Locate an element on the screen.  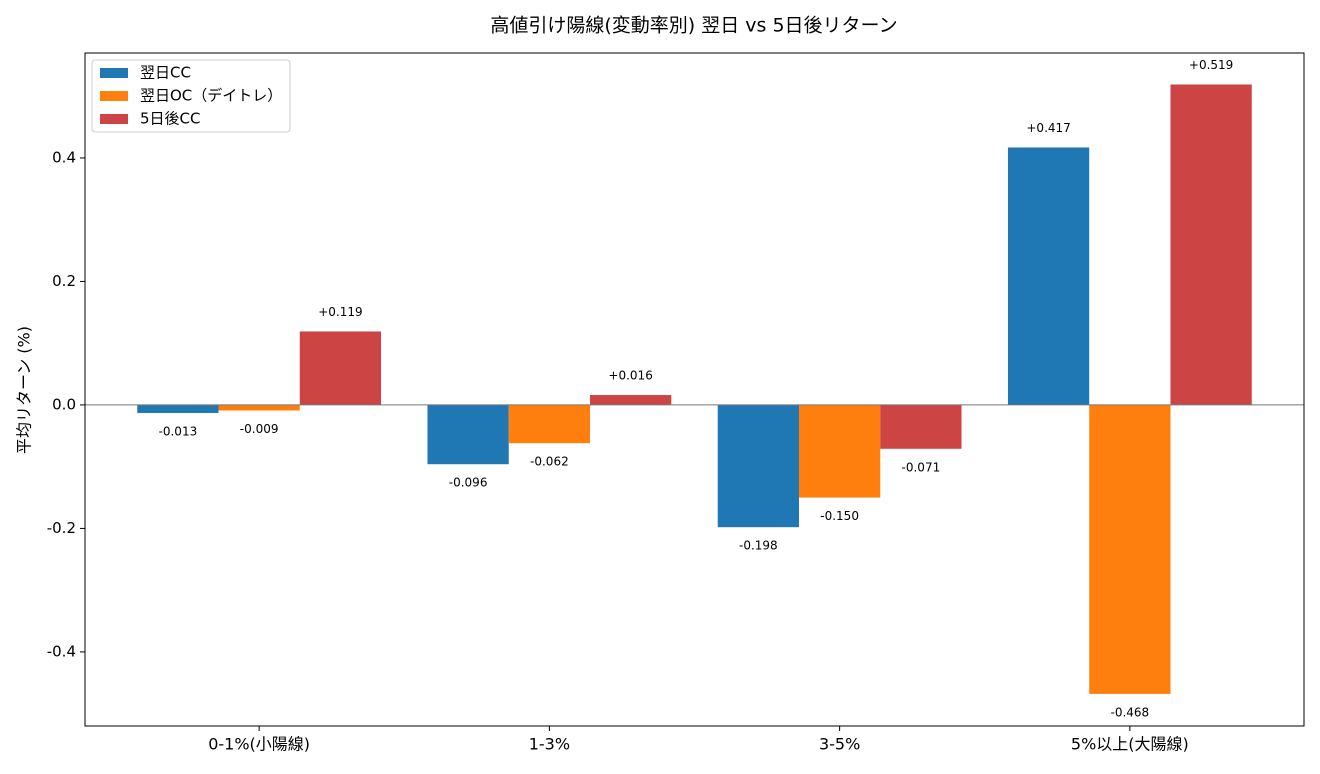
chart-title: 高値引け陽線(変動率別) 翌日 vs 5日後リターン is located at coordinates (693, 26).